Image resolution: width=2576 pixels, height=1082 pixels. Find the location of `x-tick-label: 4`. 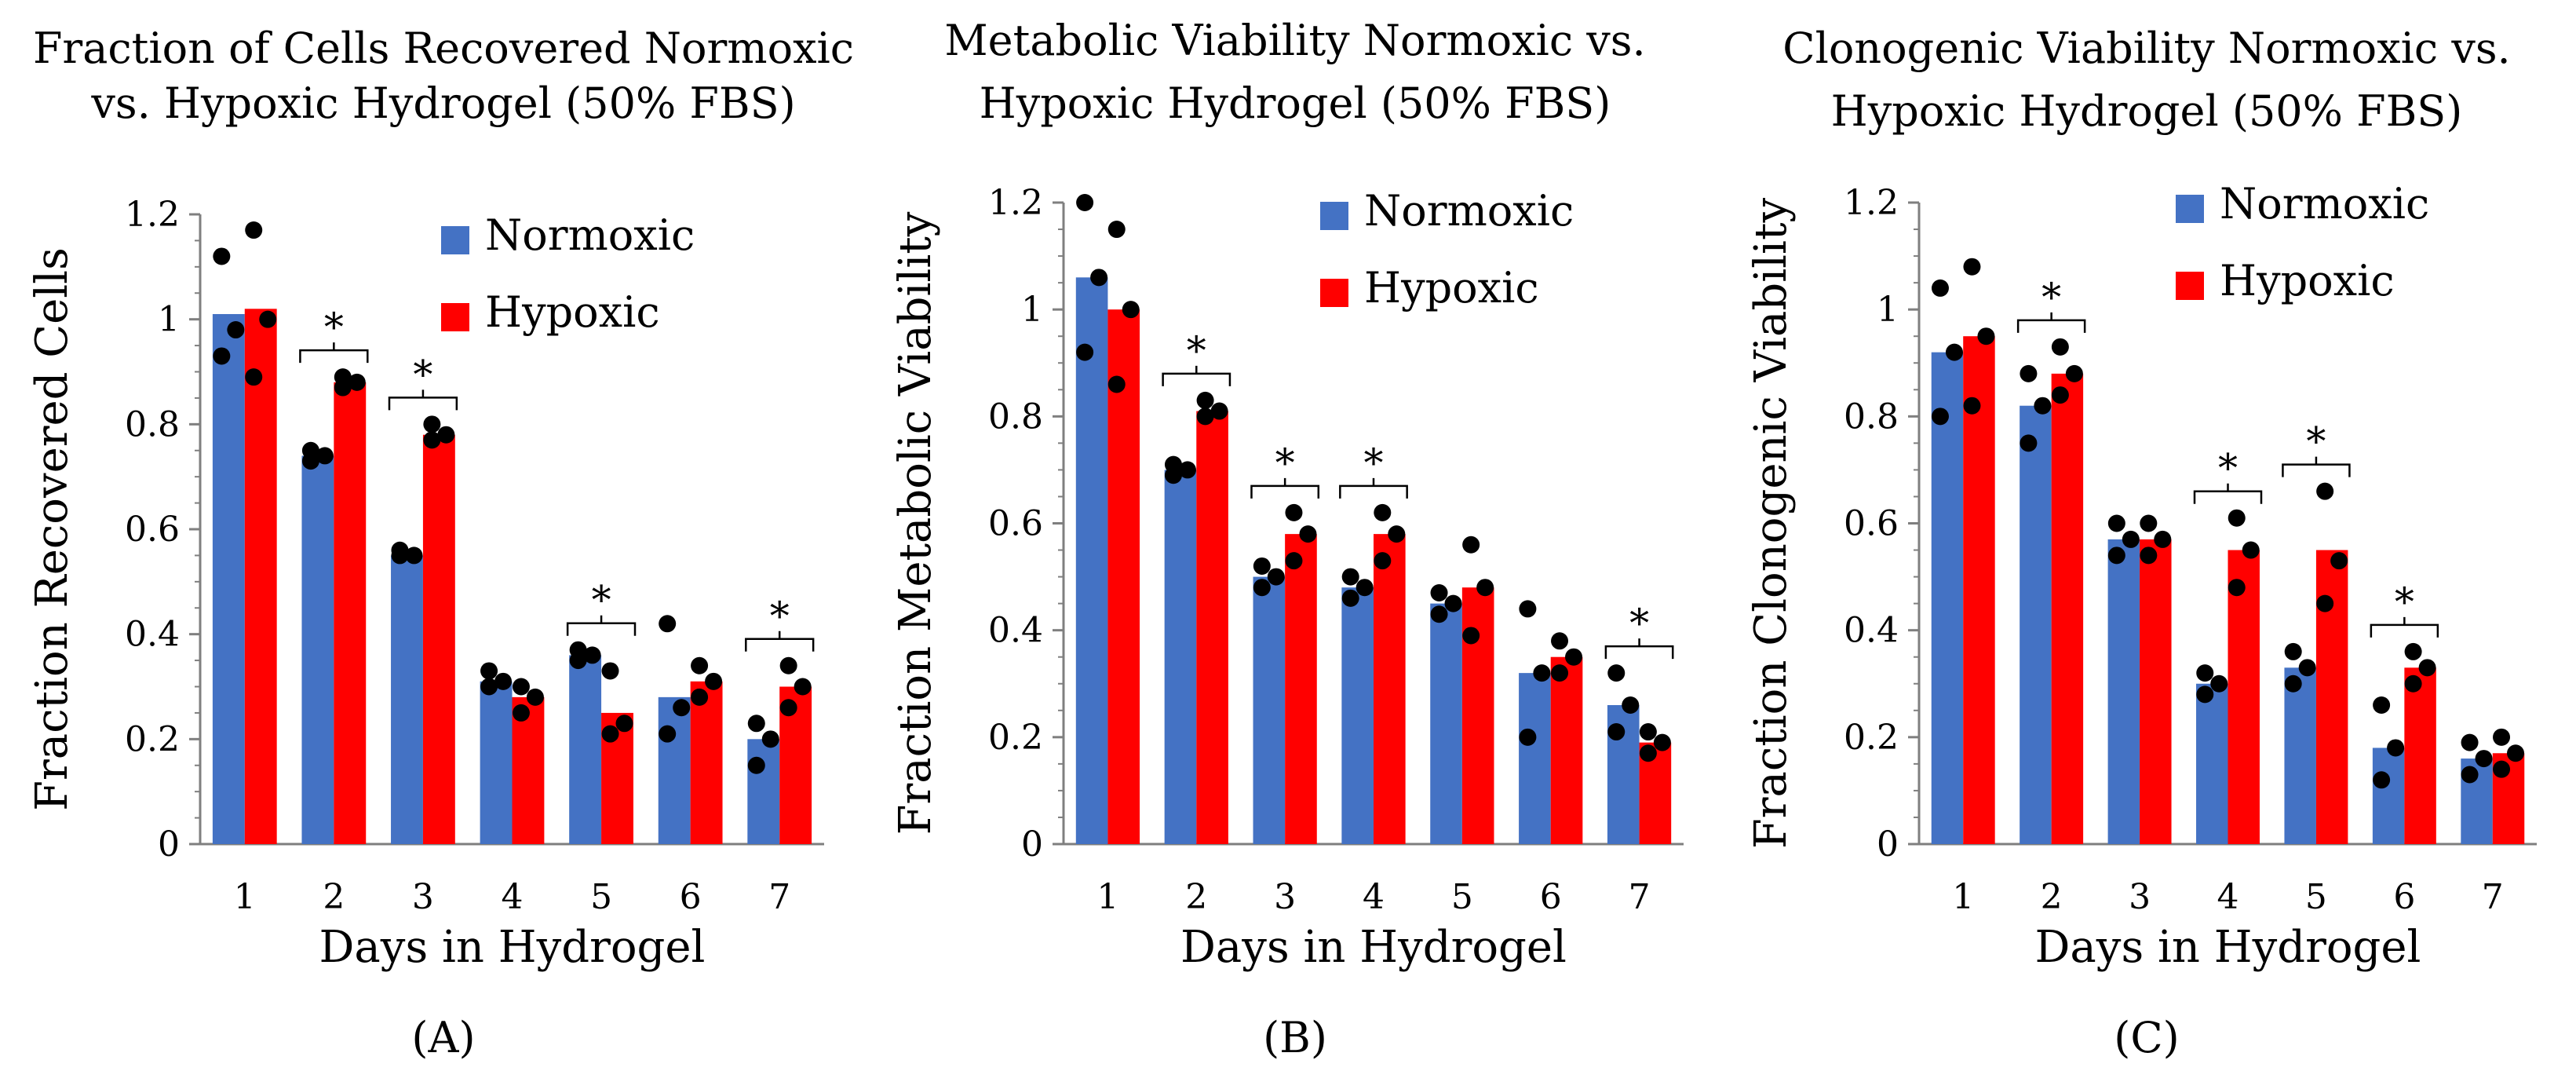

x-tick-label: 4 is located at coordinates (1374, 897).